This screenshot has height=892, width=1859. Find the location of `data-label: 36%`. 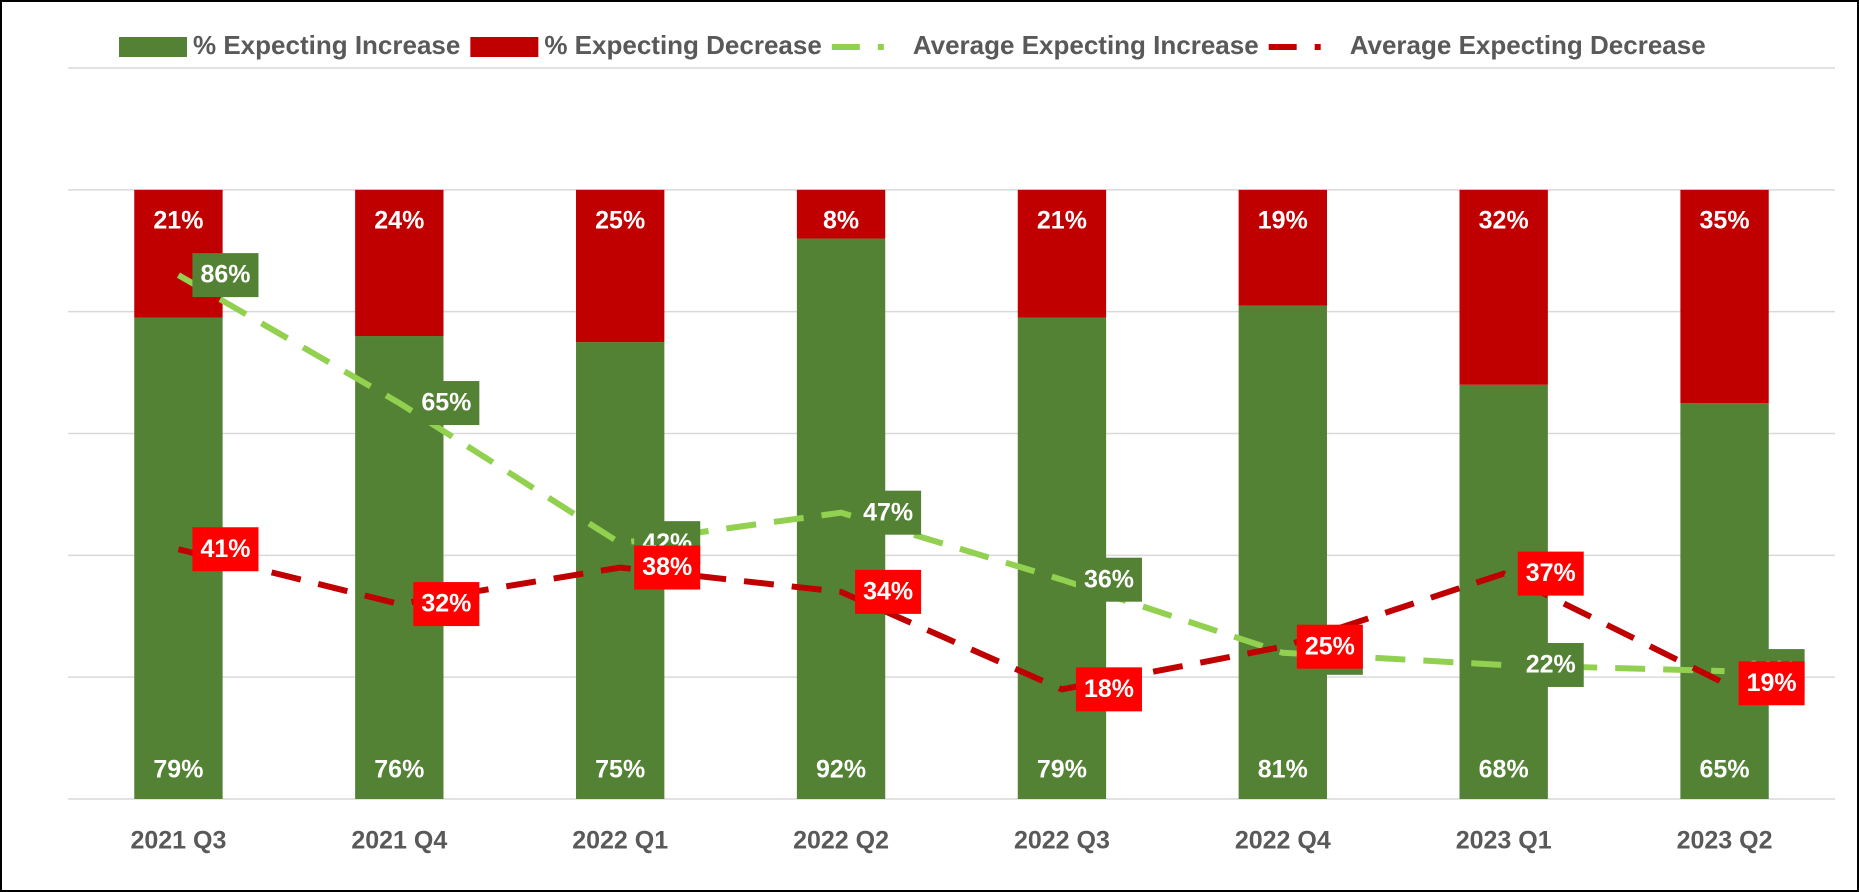

data-label: 36% is located at coordinates (1109, 579).